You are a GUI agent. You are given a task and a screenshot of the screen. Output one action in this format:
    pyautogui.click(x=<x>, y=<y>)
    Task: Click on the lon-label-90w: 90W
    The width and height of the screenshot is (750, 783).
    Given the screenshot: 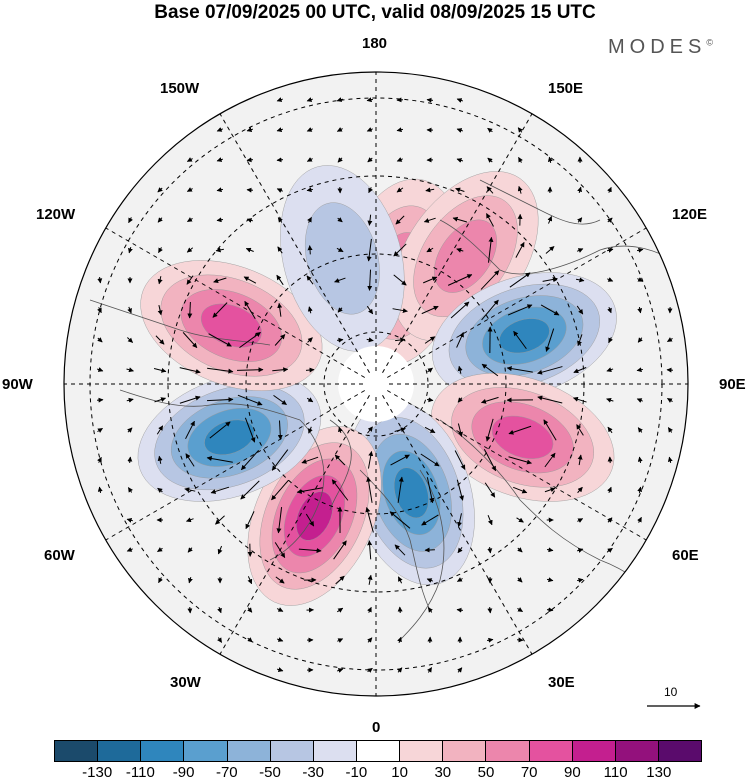 What is the action you would take?
    pyautogui.click(x=17, y=384)
    